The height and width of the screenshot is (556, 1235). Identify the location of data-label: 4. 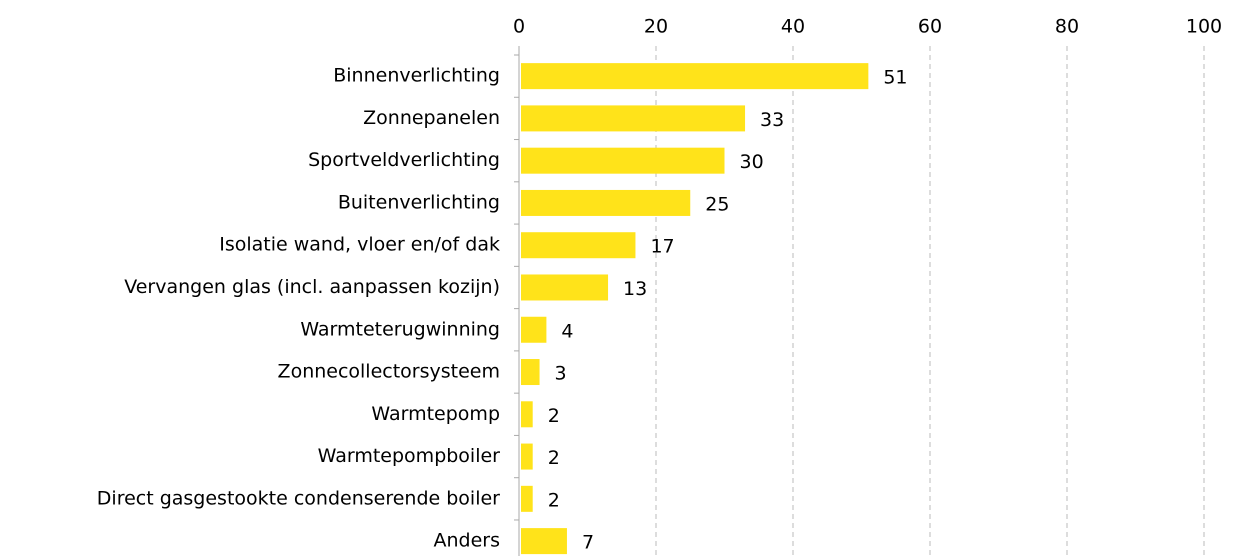
(567, 331).